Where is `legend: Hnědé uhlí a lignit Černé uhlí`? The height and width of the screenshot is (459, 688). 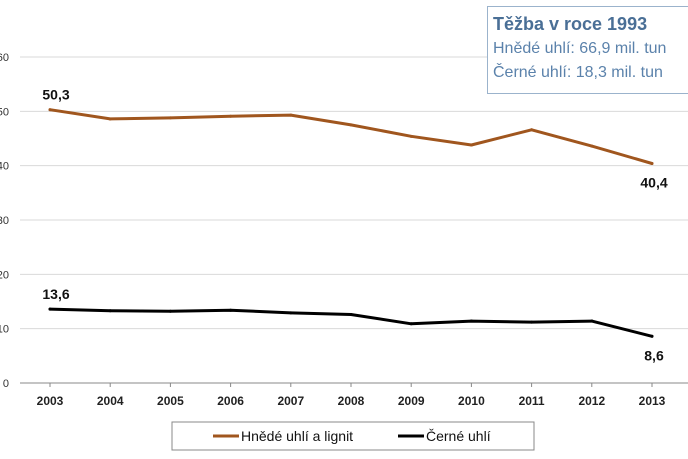 legend: Hnědé uhlí a lignit Černé uhlí is located at coordinates (353, 436).